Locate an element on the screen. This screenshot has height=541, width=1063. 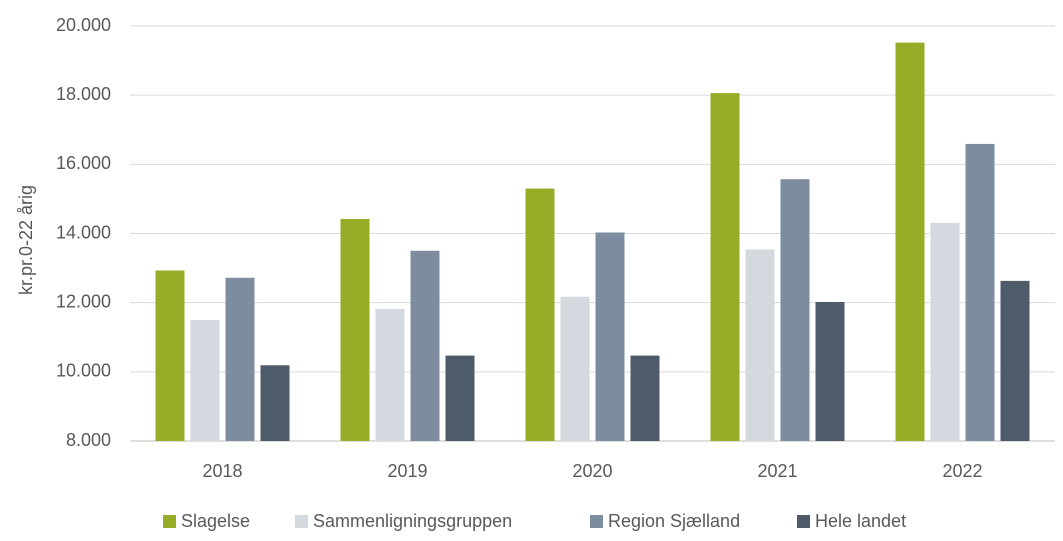
legend-item: Sammenligningsgruppen is located at coordinates (403, 521).